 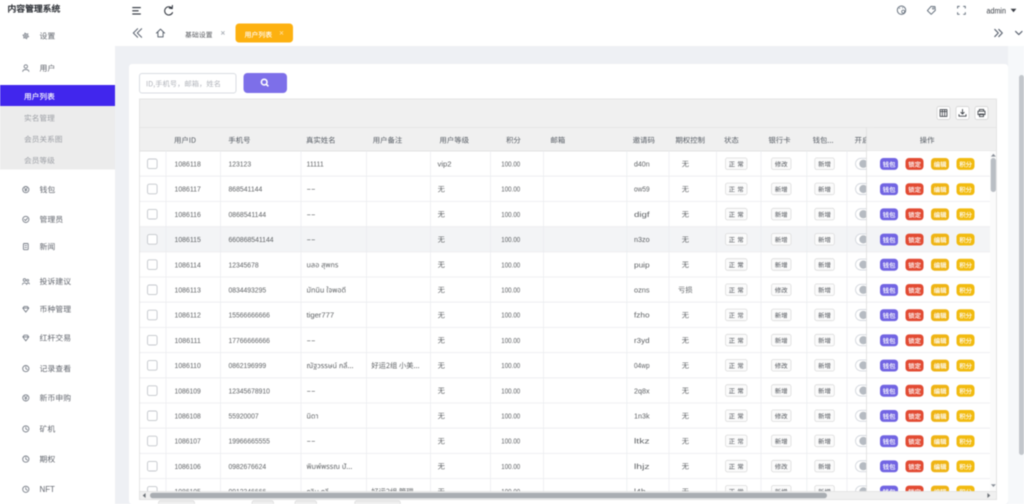 I want to click on svg-text: lhjz, so click(x=642, y=466).